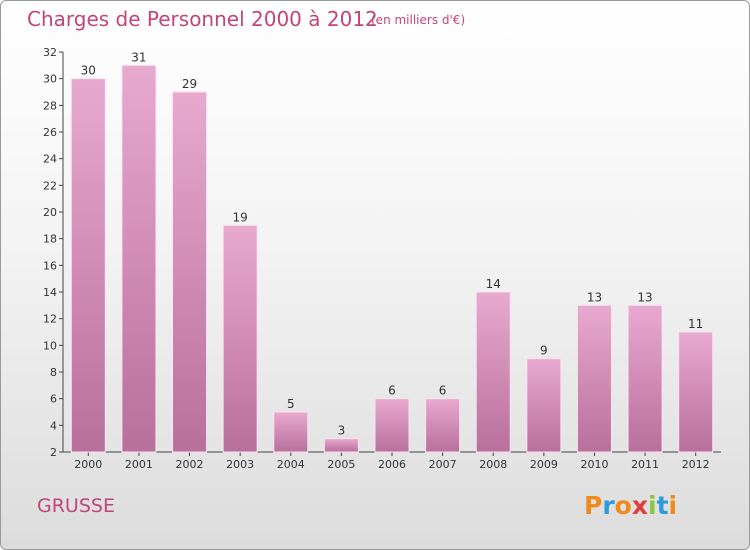 Image resolution: width=750 pixels, height=550 pixels. What do you see at coordinates (493, 284) in the screenshot?
I see `data-label: 14` at bounding box center [493, 284].